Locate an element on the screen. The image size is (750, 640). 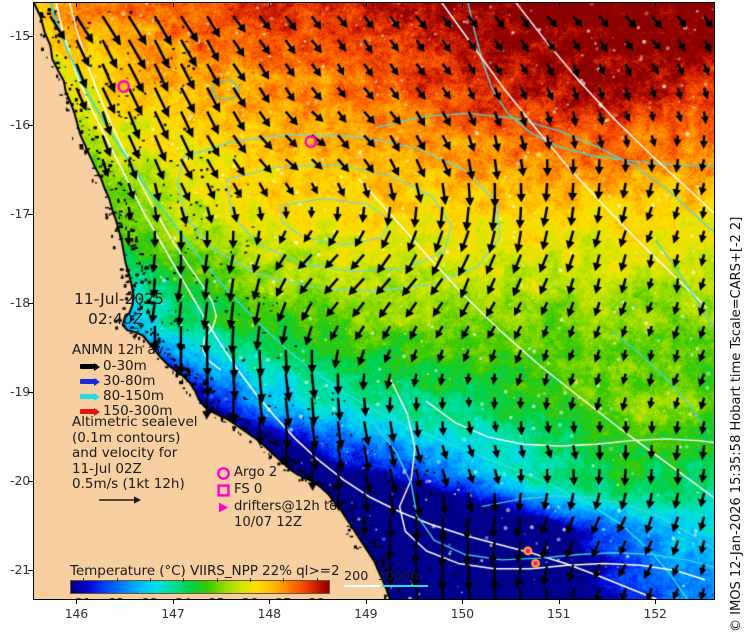
fs-legend-label: FS 0 is located at coordinates (248, 489).